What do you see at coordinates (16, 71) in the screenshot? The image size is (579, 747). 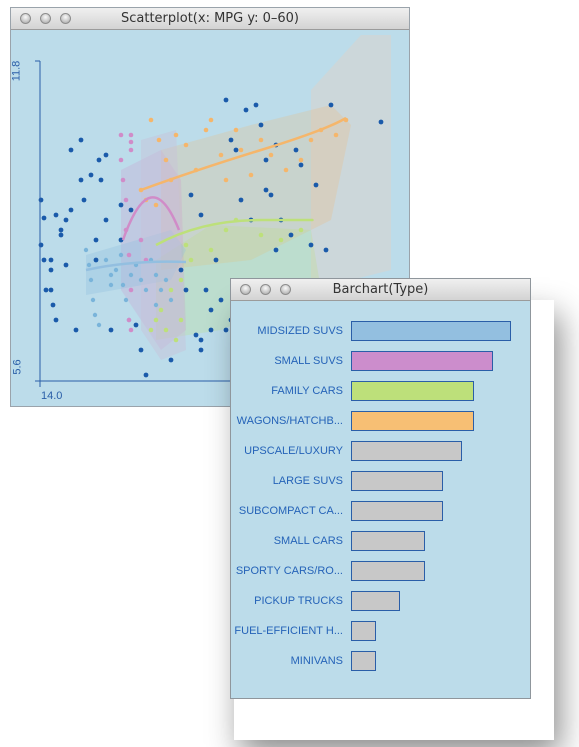 I see `y-axis-max-label: 11.8` at bounding box center [16, 71].